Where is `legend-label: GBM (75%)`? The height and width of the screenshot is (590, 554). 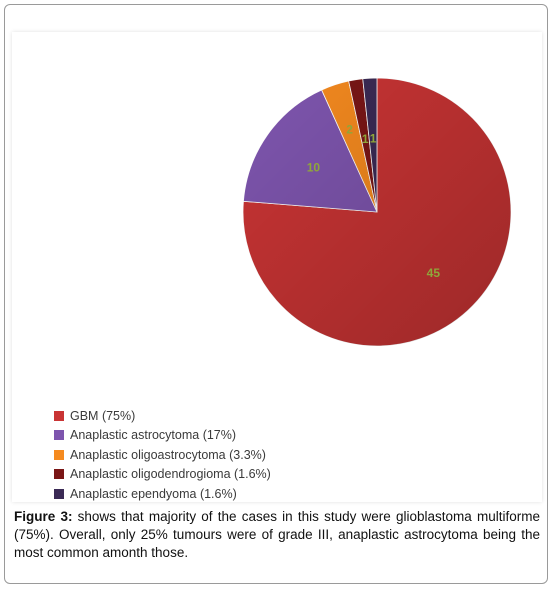
legend-label: GBM (75%) is located at coordinates (103, 415).